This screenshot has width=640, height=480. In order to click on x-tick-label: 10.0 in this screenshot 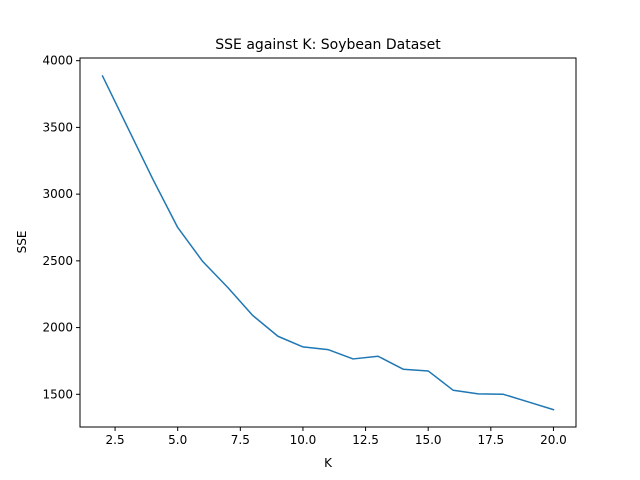, I will do `click(303, 440)`.